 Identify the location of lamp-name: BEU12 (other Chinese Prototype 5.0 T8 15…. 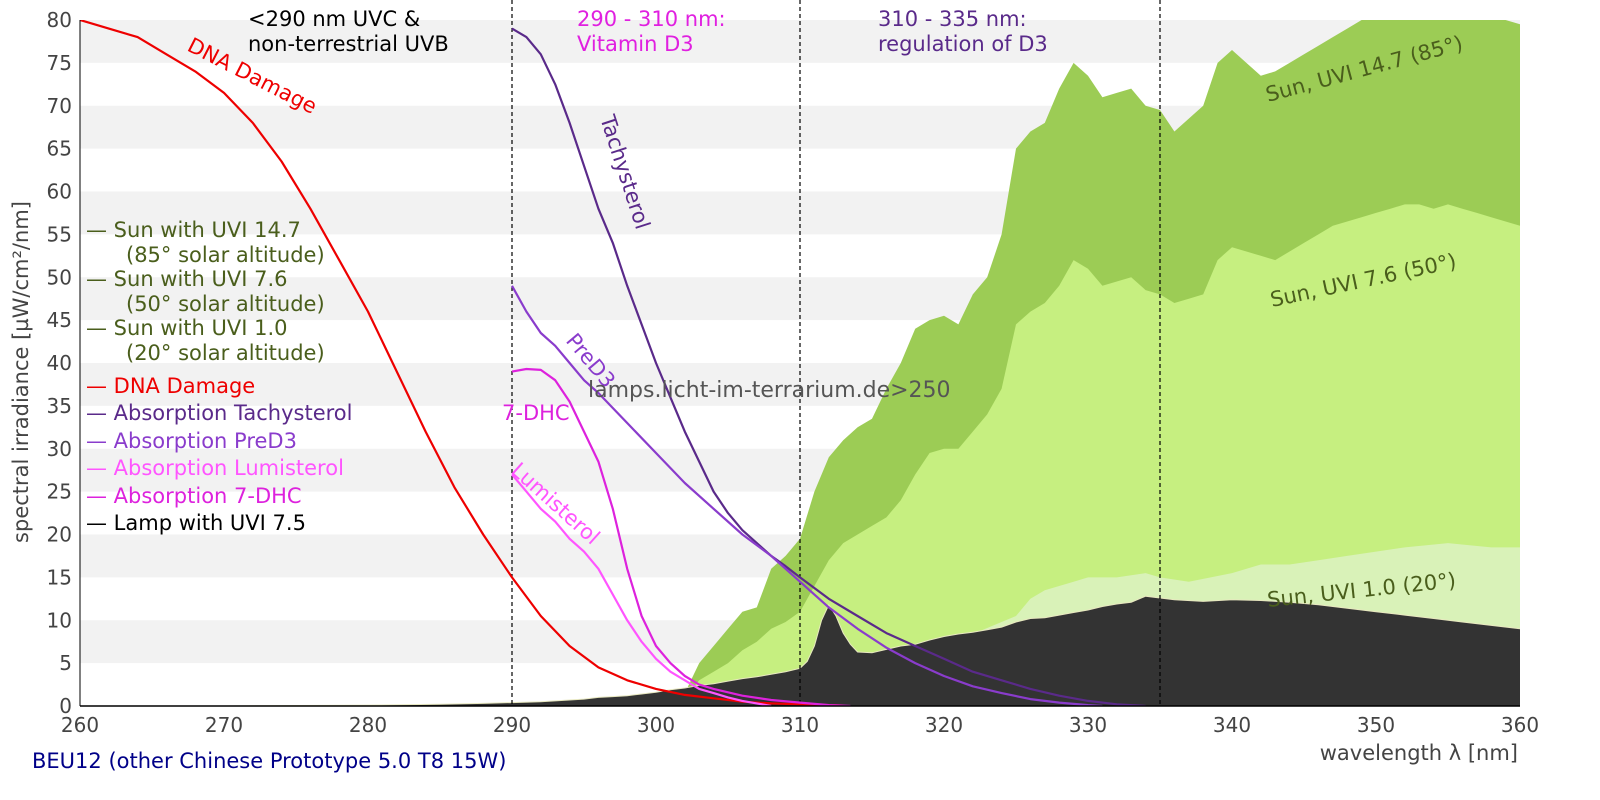
(269, 761).